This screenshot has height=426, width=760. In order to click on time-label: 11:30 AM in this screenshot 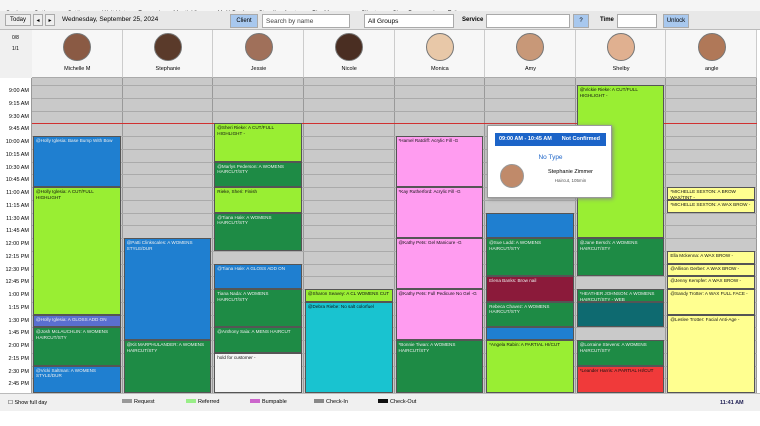, I will do `click(17, 218)`.